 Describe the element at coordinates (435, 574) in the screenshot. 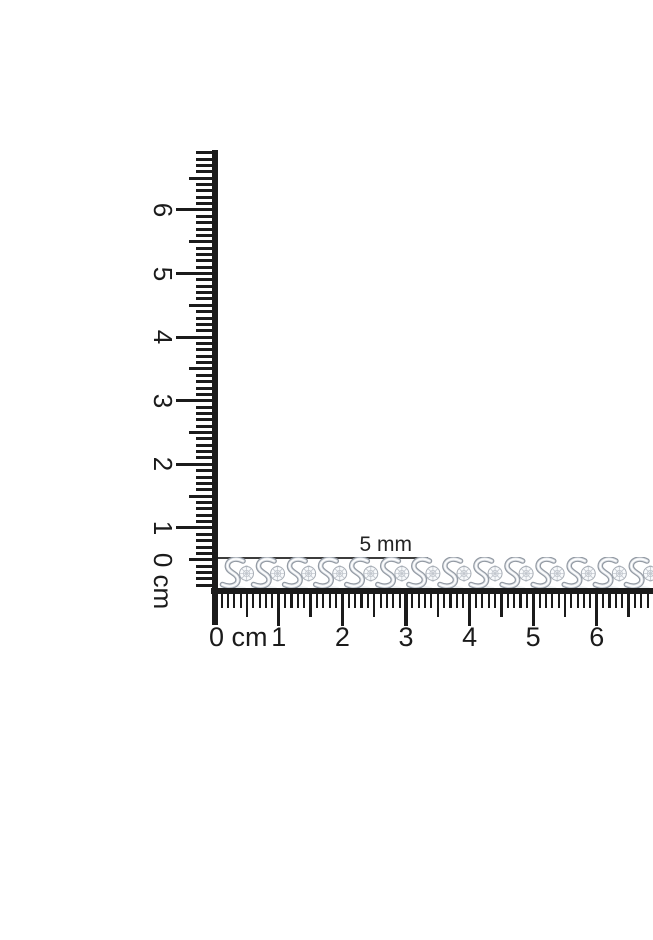

I see `bracelet-image` at that location.